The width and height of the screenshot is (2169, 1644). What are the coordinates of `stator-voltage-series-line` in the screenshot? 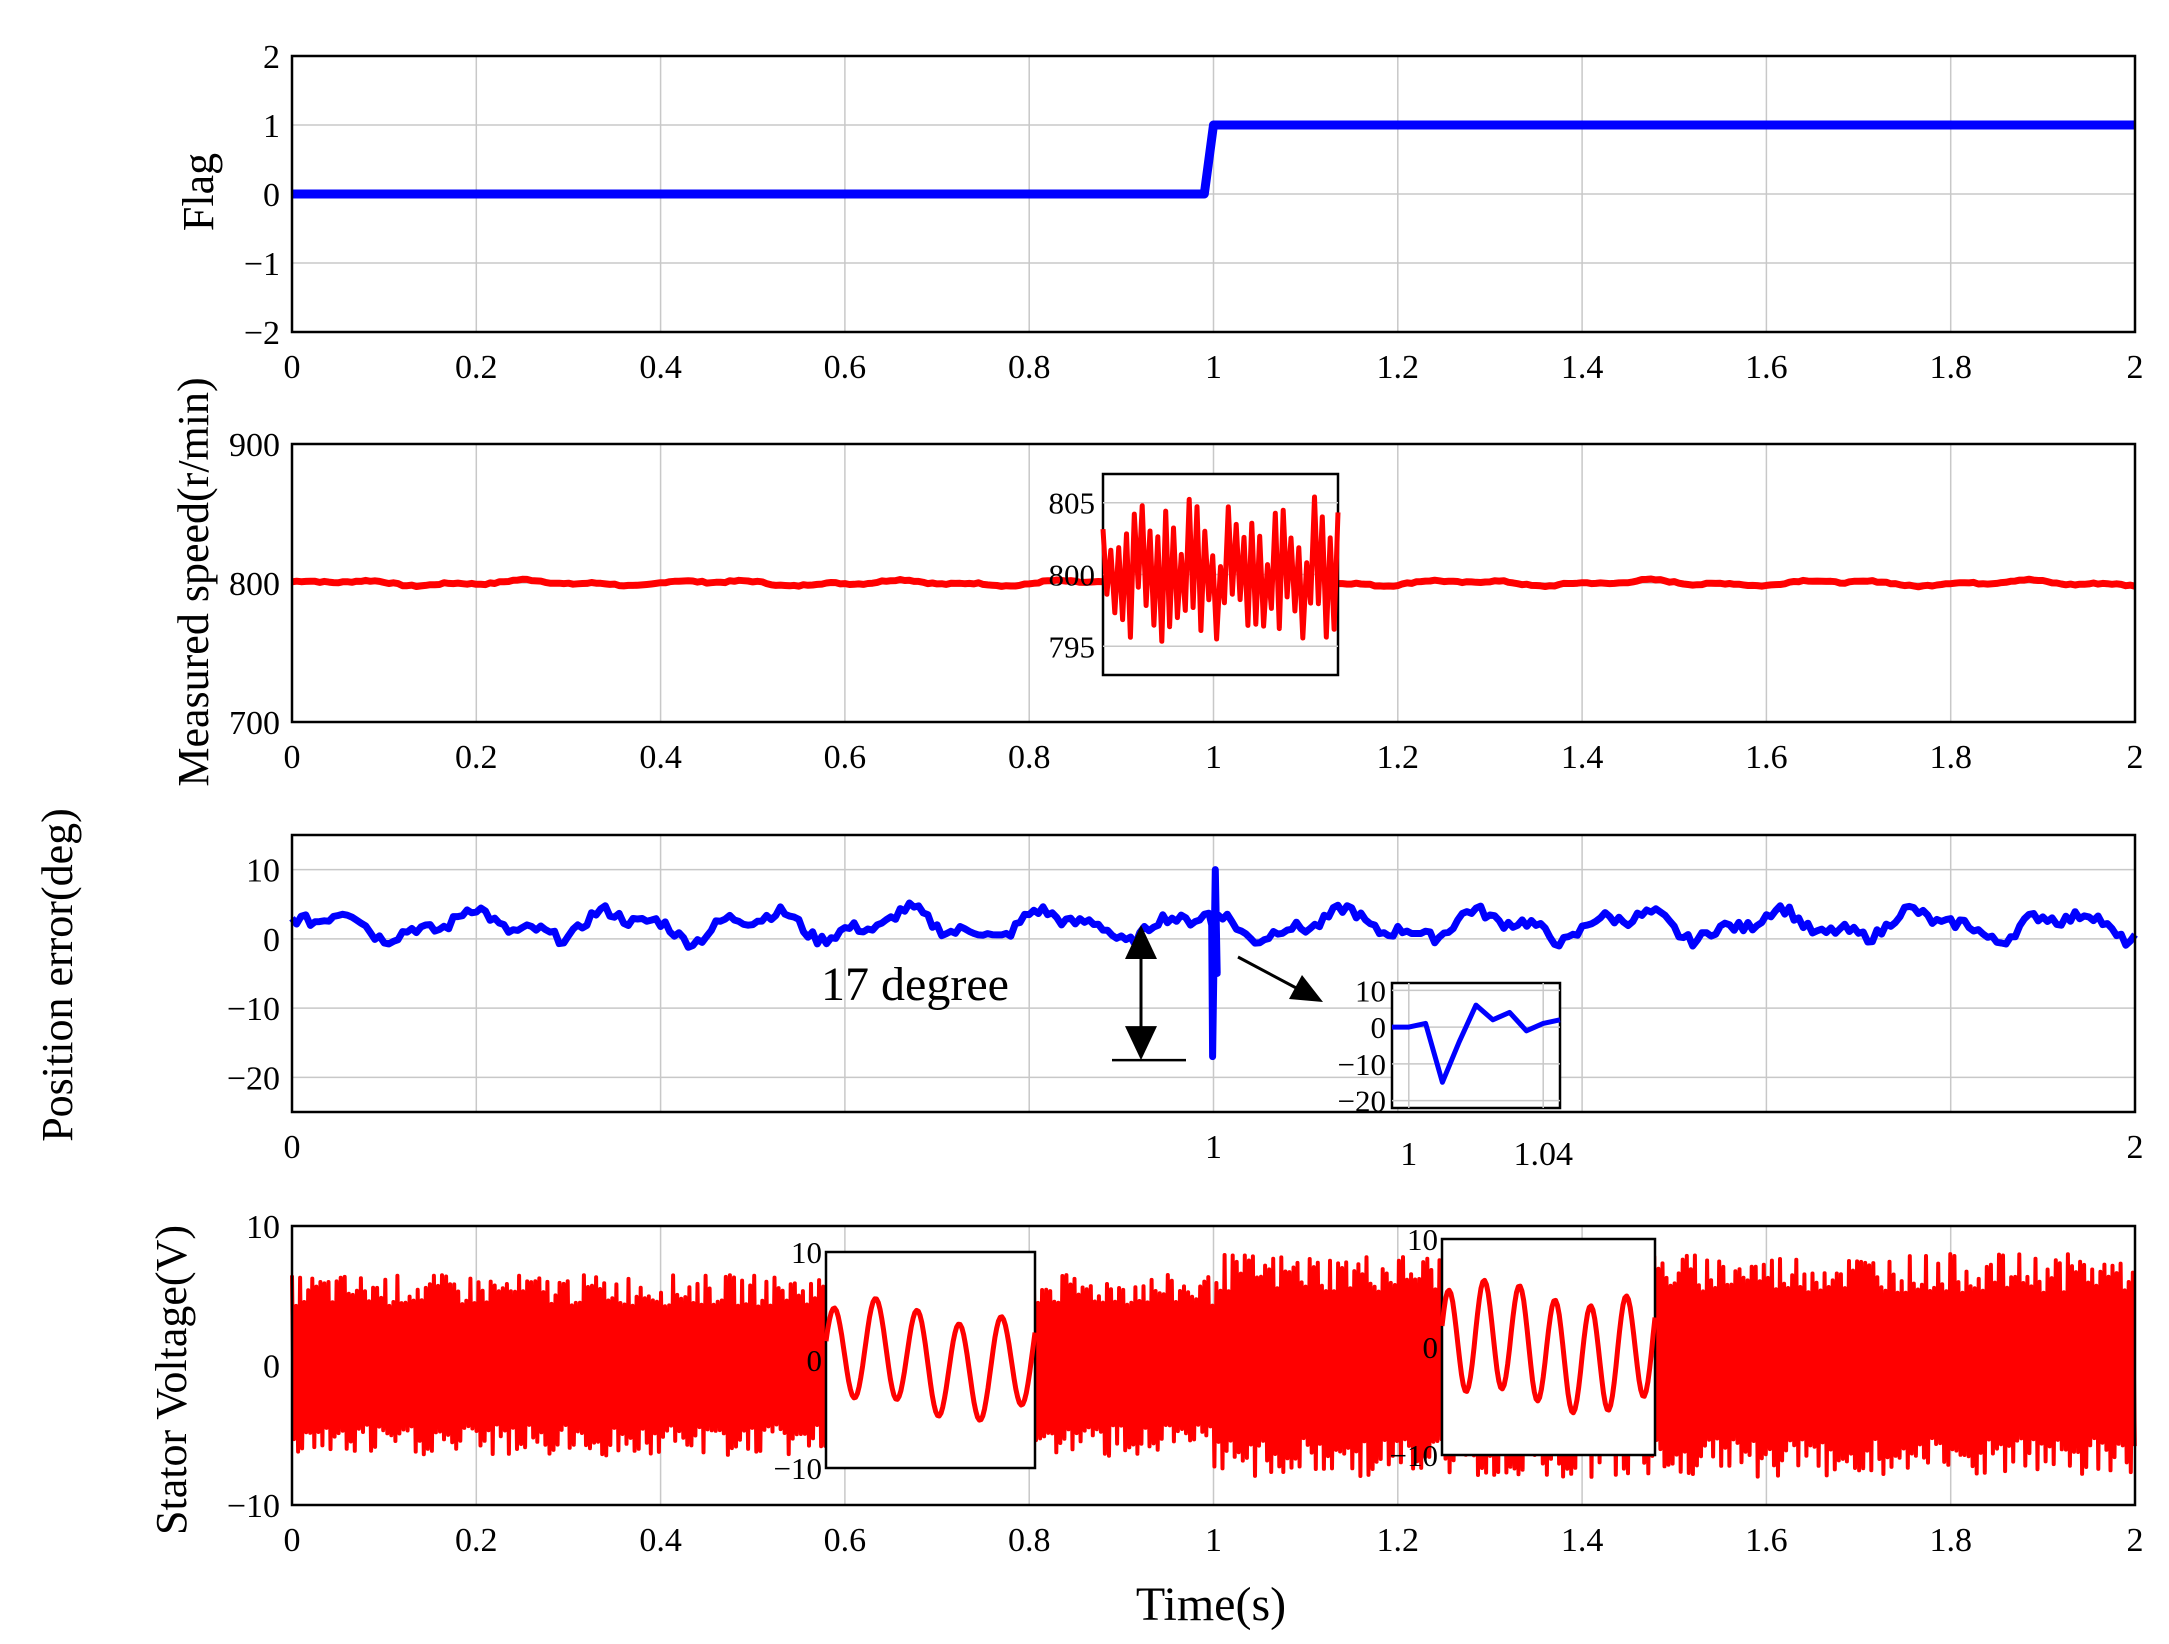 It's located at (1213, 1365).